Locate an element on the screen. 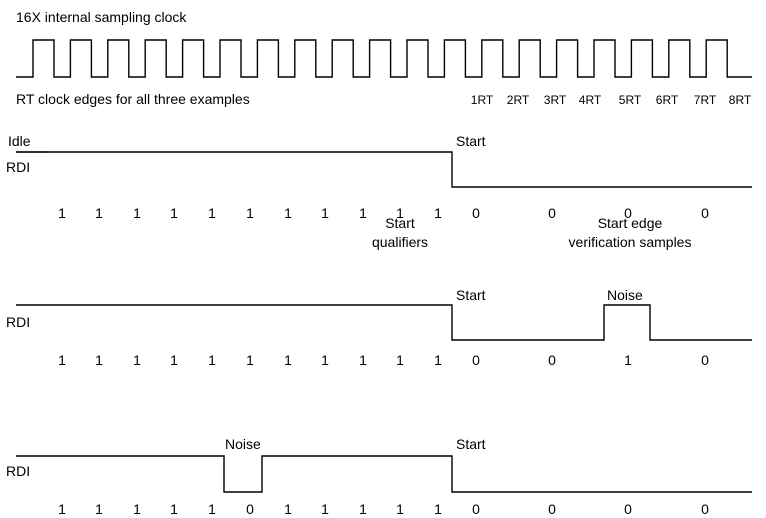 This screenshot has width=766, height=518. idle-label: Idle is located at coordinates (19, 141).